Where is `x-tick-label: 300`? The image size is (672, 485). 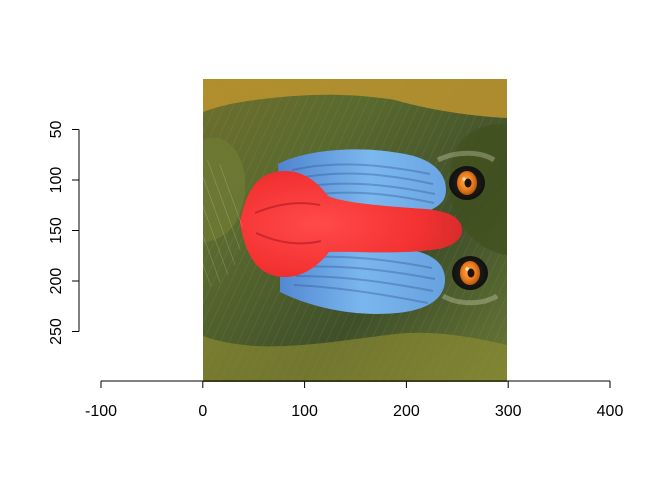 x-tick-label: 300 is located at coordinates (508, 411).